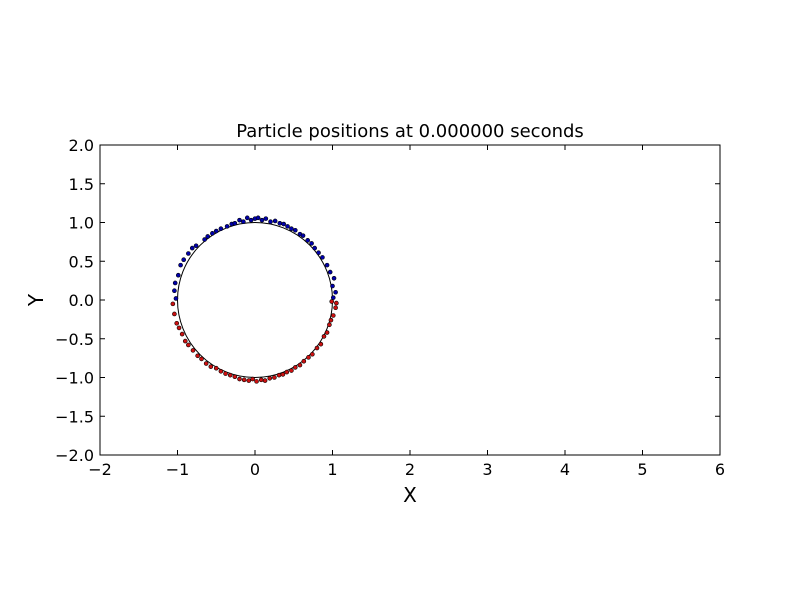  Describe the element at coordinates (332, 469) in the screenshot. I see `x-tick-label: 1` at that location.